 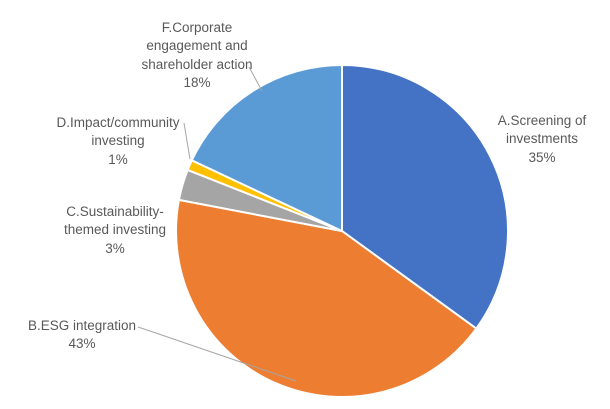 What do you see at coordinates (197, 83) in the screenshot?
I see `slice-label-value: 18%` at bounding box center [197, 83].